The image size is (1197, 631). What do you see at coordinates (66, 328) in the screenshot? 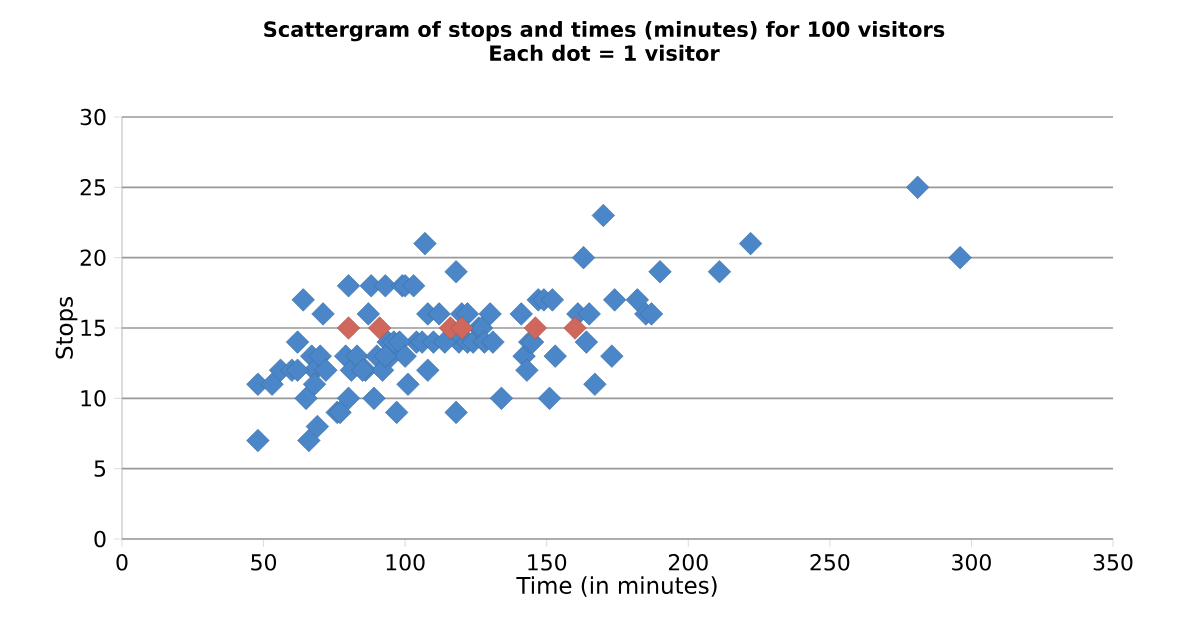
I see `y-axis-title: Stops` at bounding box center [66, 328].